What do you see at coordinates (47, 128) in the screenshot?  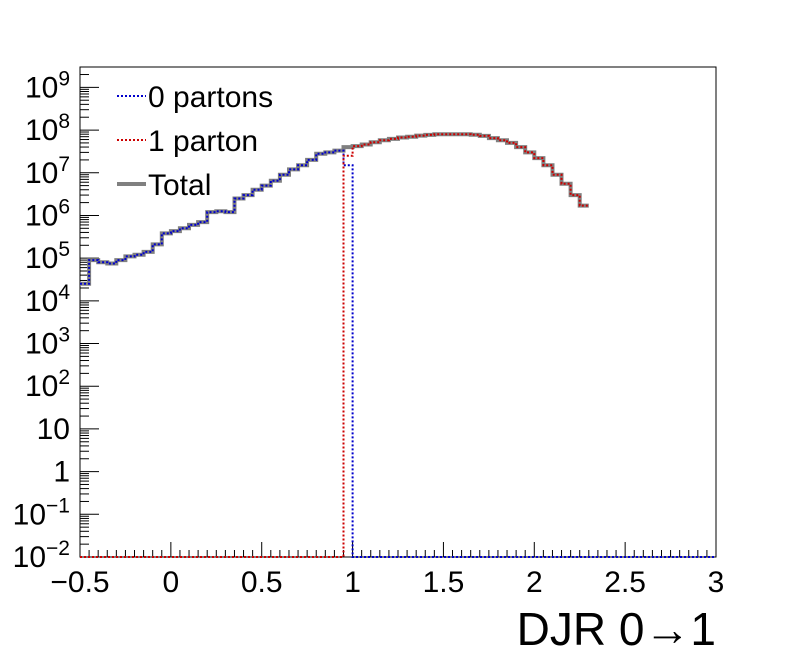 I see `y-tick-label: 10⁸` at bounding box center [47, 128].